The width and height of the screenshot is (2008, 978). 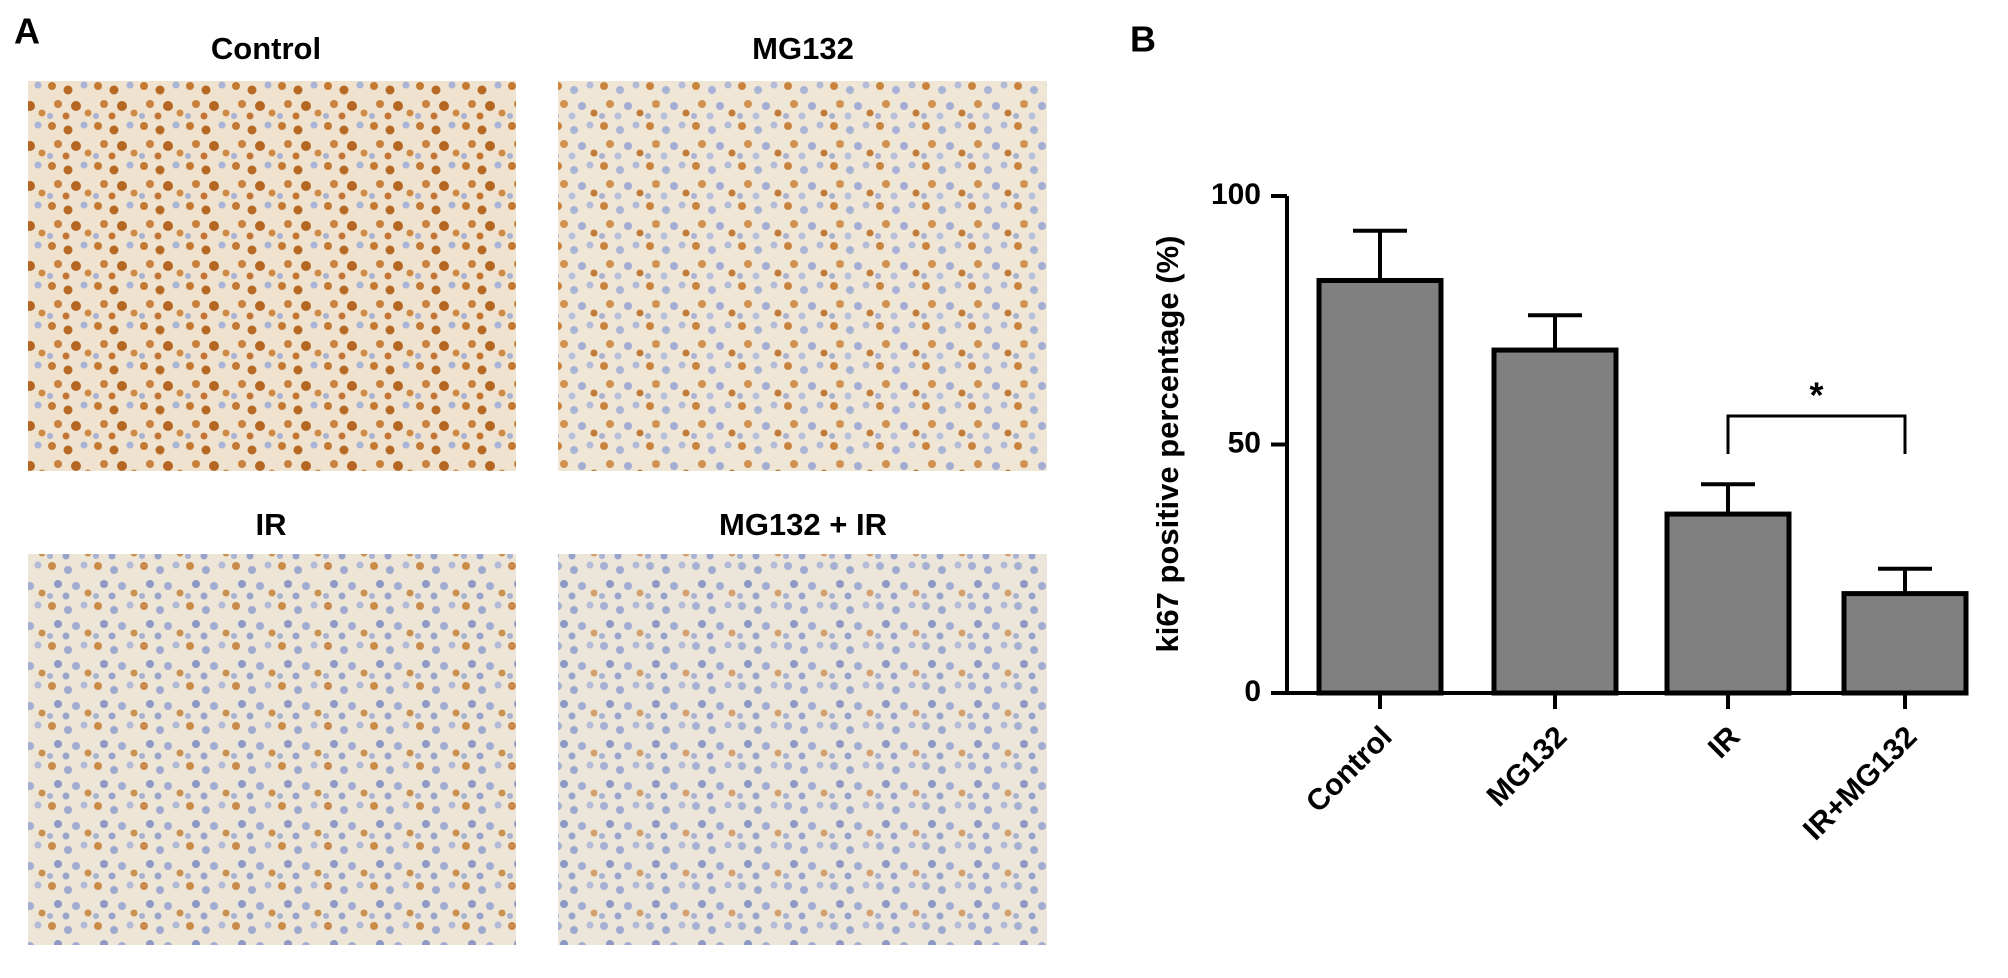 What do you see at coordinates (803, 524) in the screenshot?
I see `image-title: MG132 + IR` at bounding box center [803, 524].